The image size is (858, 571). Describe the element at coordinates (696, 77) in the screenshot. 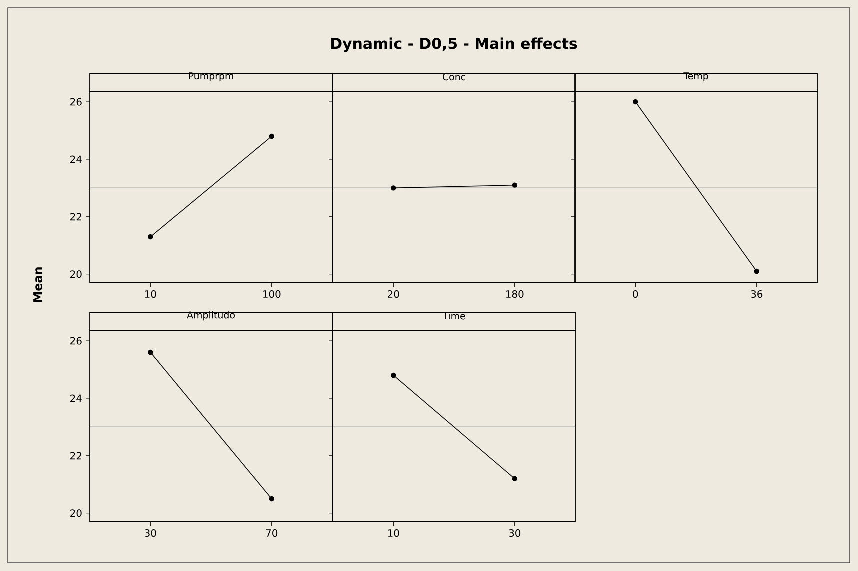

I see `chart-title: Temp` at that location.